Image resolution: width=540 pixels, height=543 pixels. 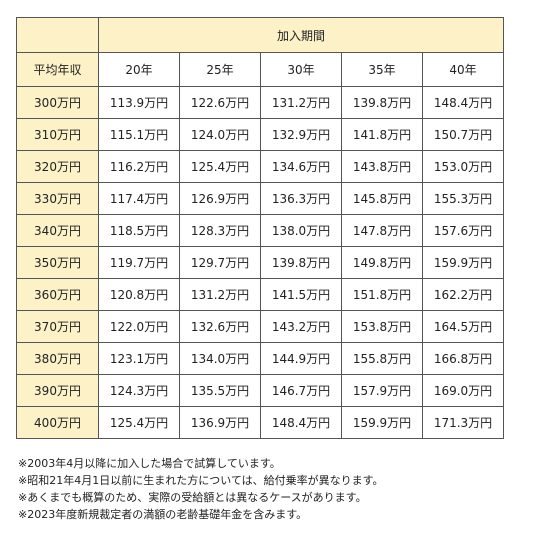 I want to click on pension-value-cell: 169.0万円, so click(x=463, y=390).